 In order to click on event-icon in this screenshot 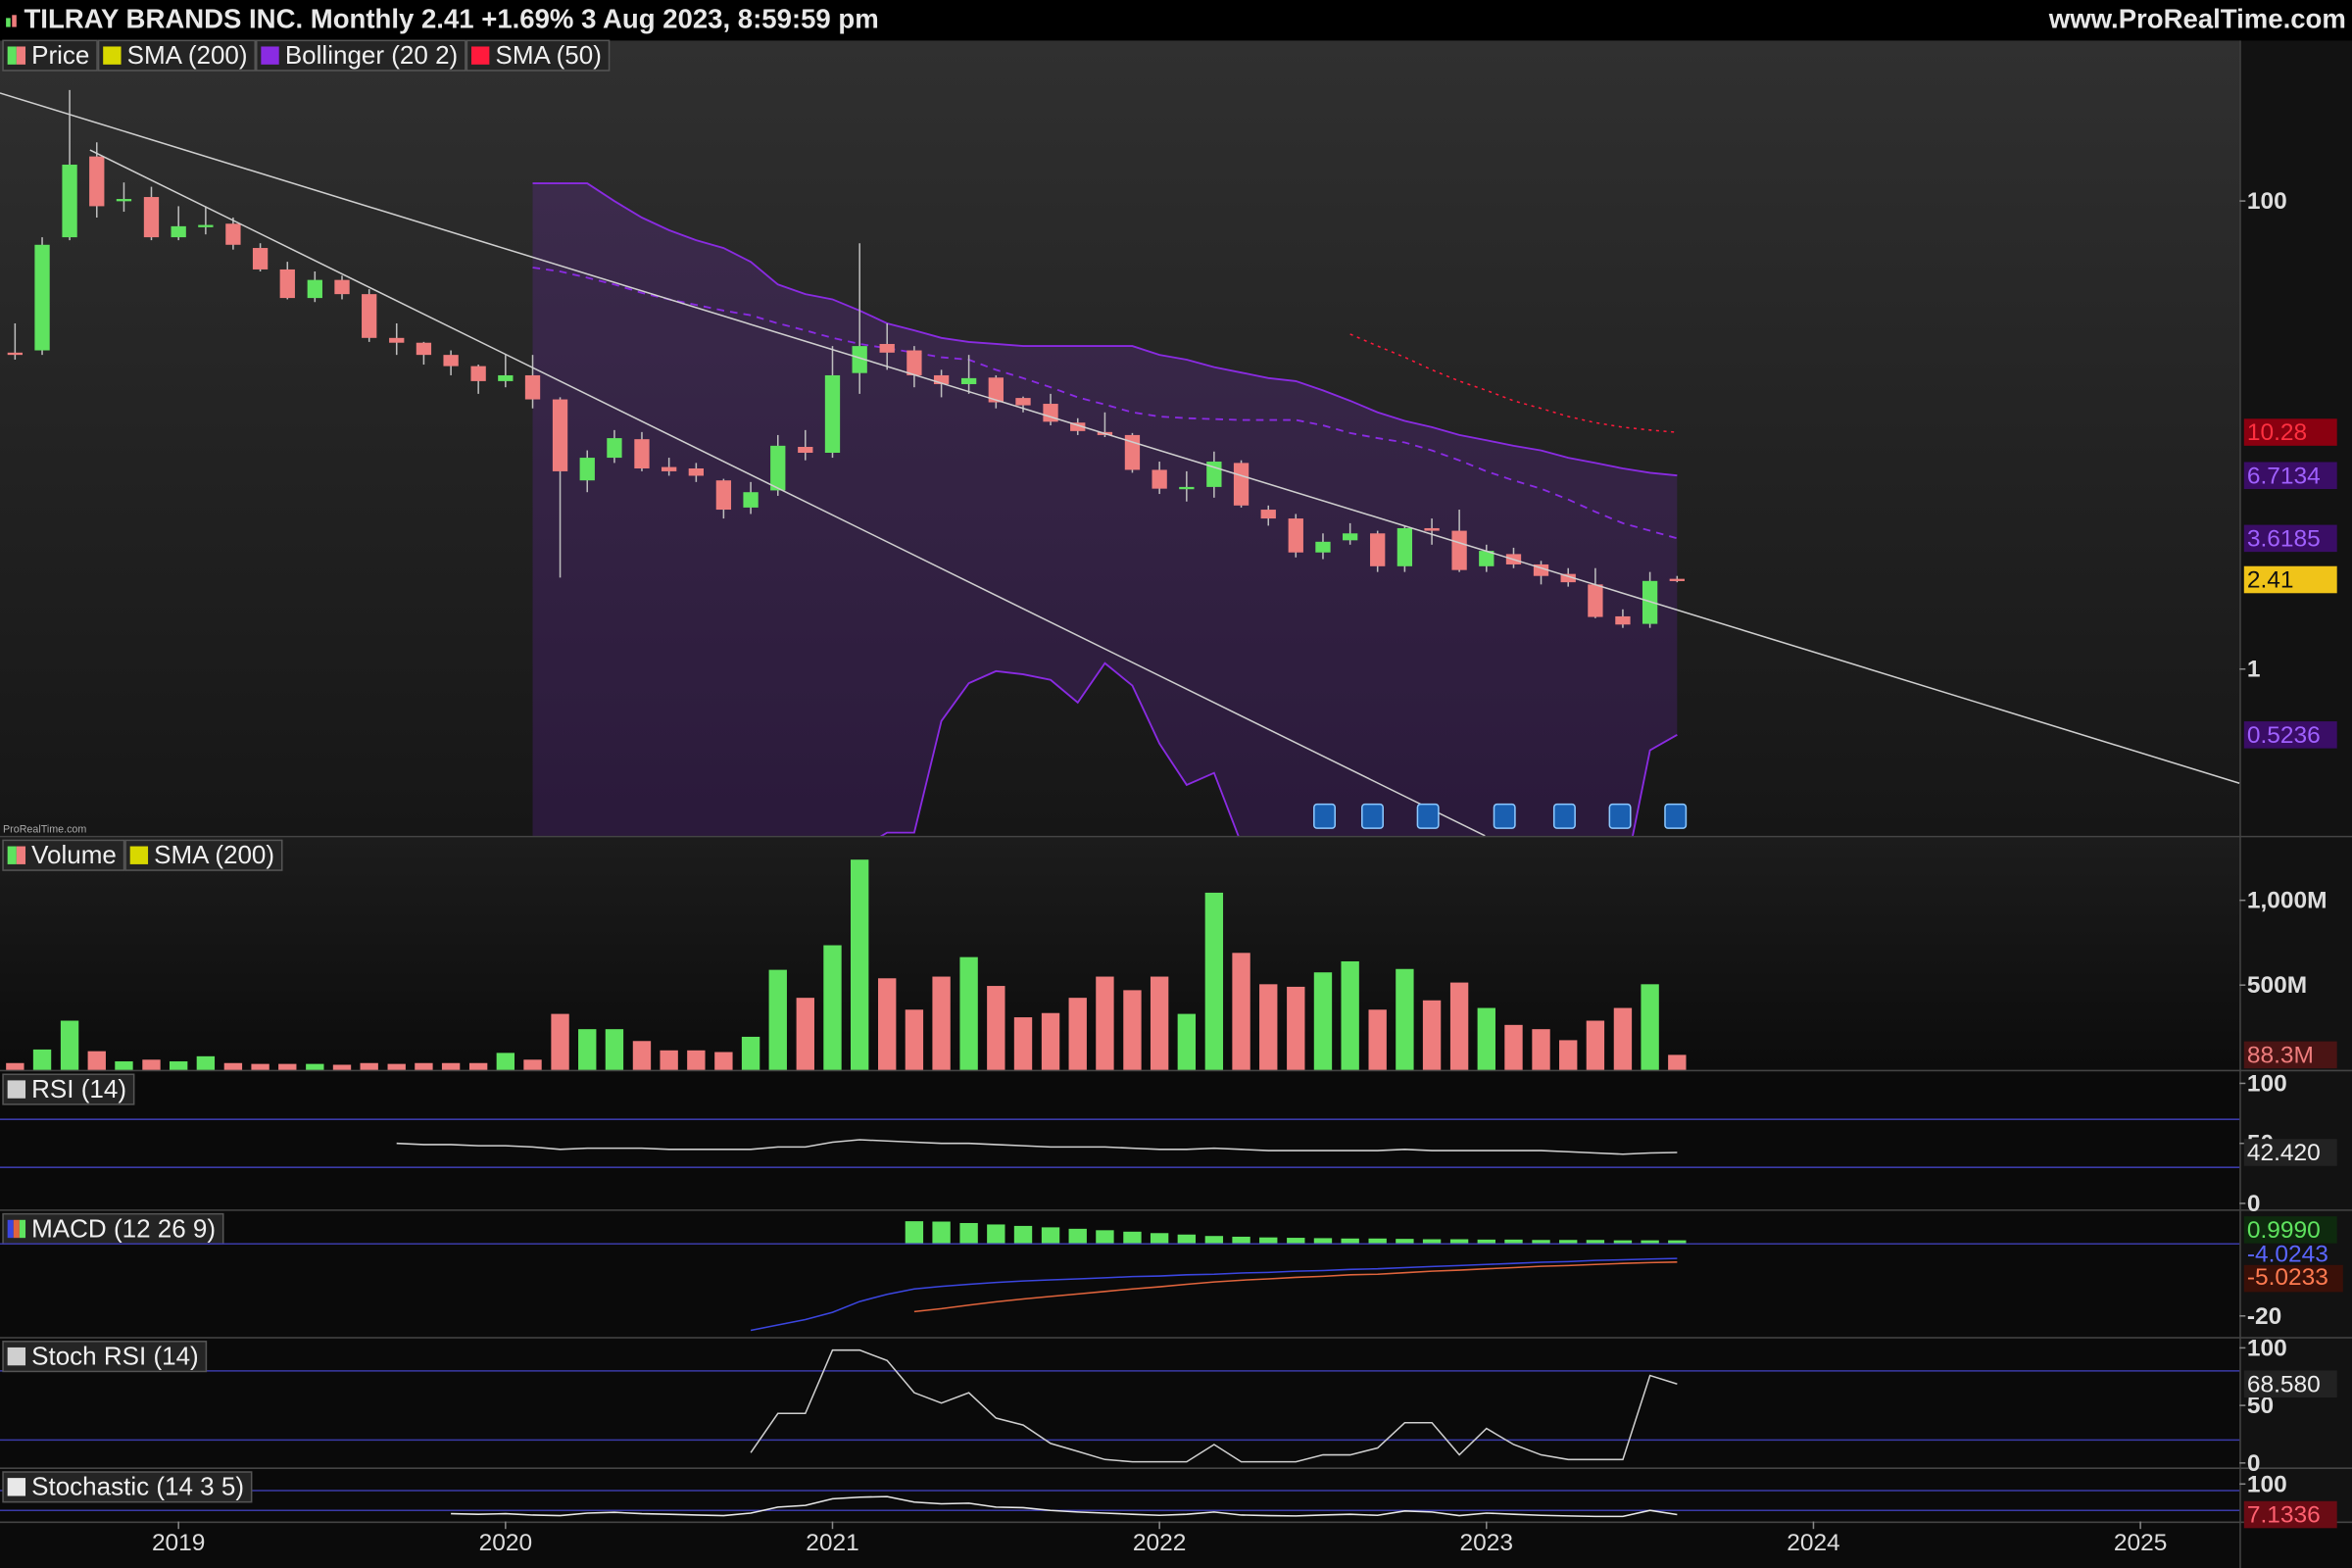, I will do `click(1564, 816)`.